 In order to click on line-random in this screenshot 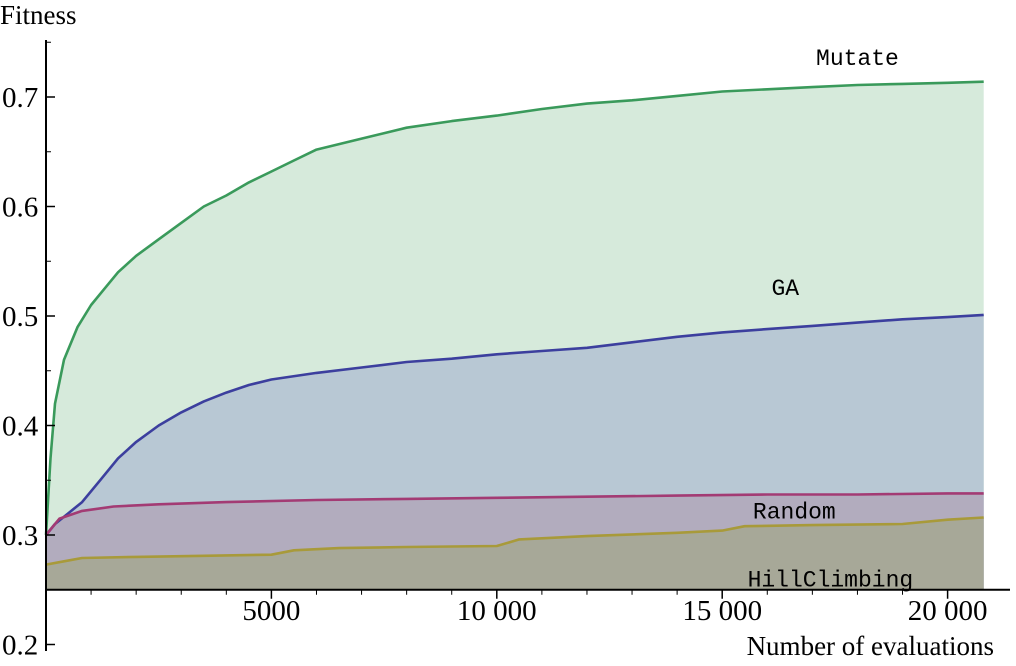, I will do `click(514, 514)`.